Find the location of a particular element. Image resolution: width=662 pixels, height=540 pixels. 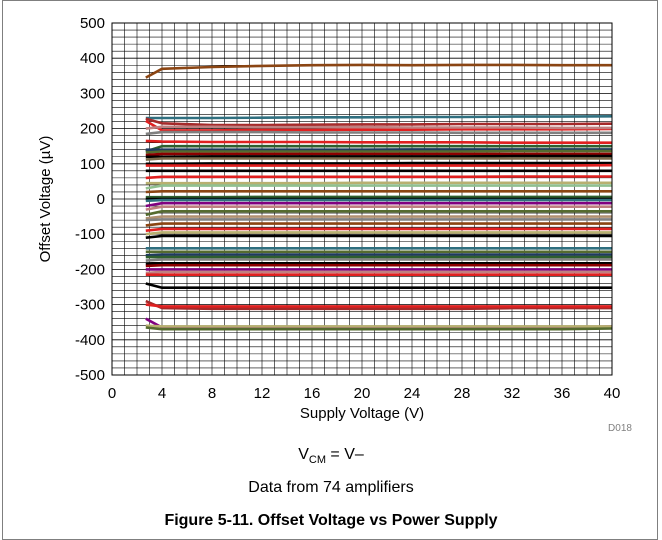

x-tick-label: 28 is located at coordinates (462, 393).